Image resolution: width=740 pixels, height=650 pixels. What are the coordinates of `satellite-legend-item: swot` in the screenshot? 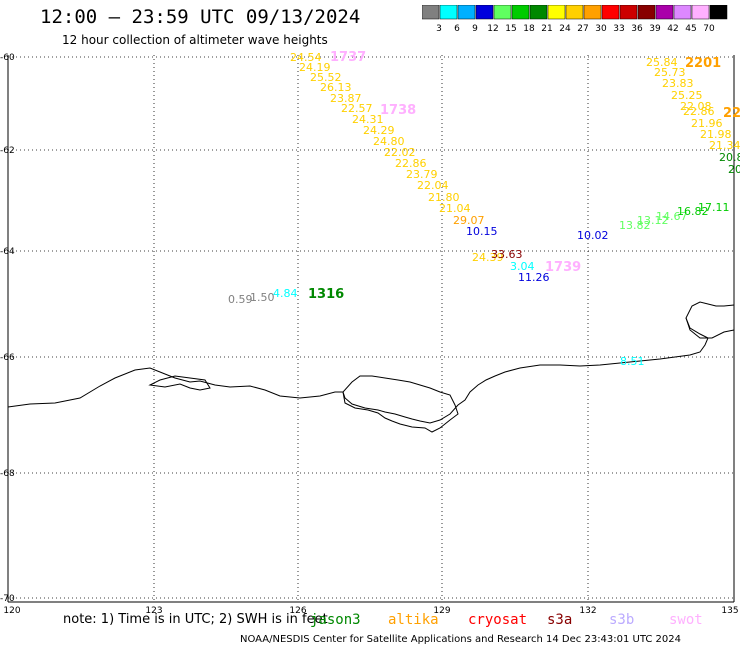 It's located at (686, 620).